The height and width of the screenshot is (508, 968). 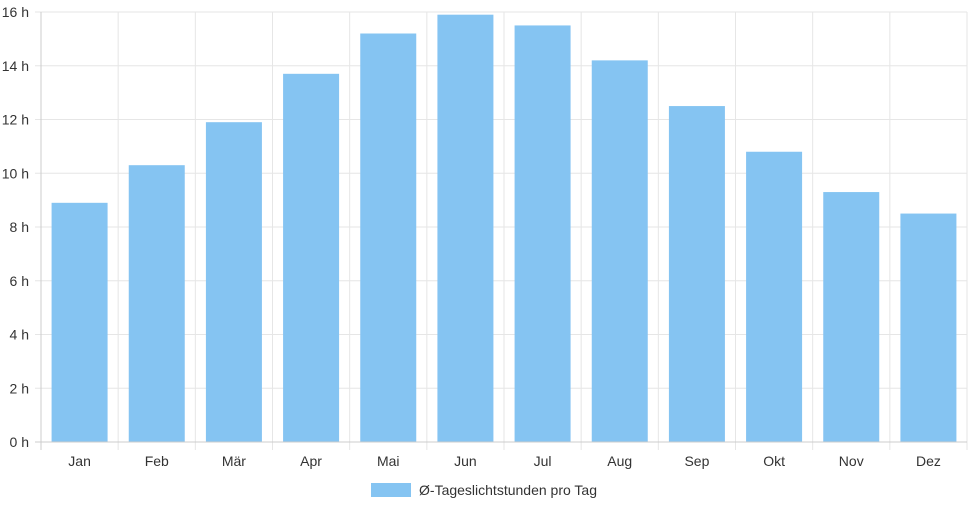 I want to click on bar-Jun, so click(x=465, y=228).